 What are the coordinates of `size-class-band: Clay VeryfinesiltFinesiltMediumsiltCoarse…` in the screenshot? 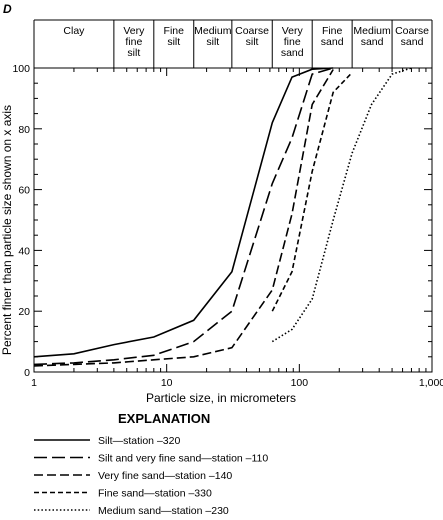 It's located at (233, 43).